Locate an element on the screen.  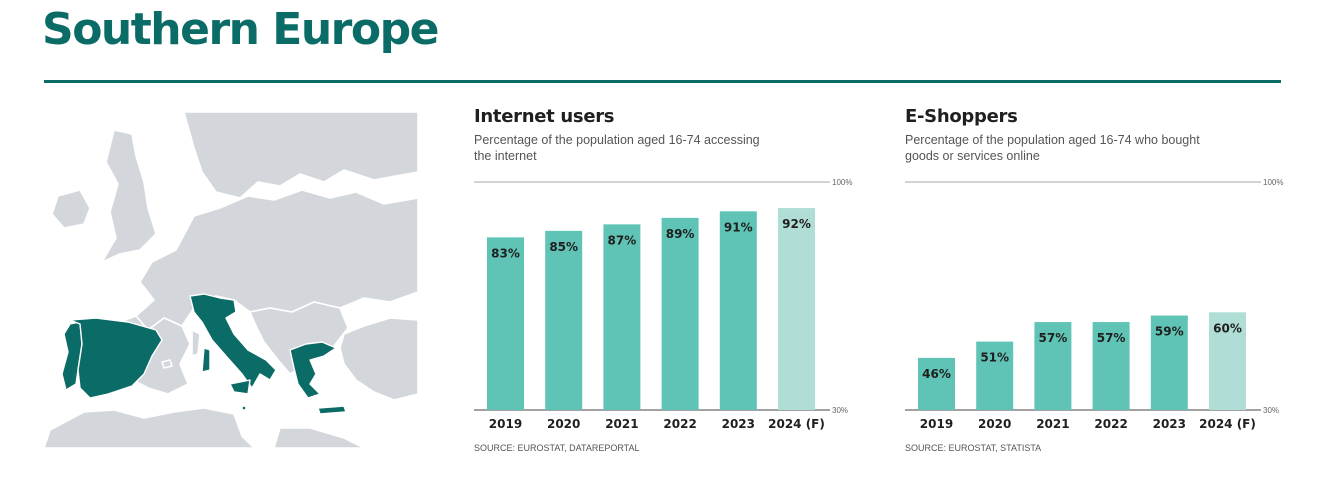
data-label: 83% is located at coordinates (505, 253).